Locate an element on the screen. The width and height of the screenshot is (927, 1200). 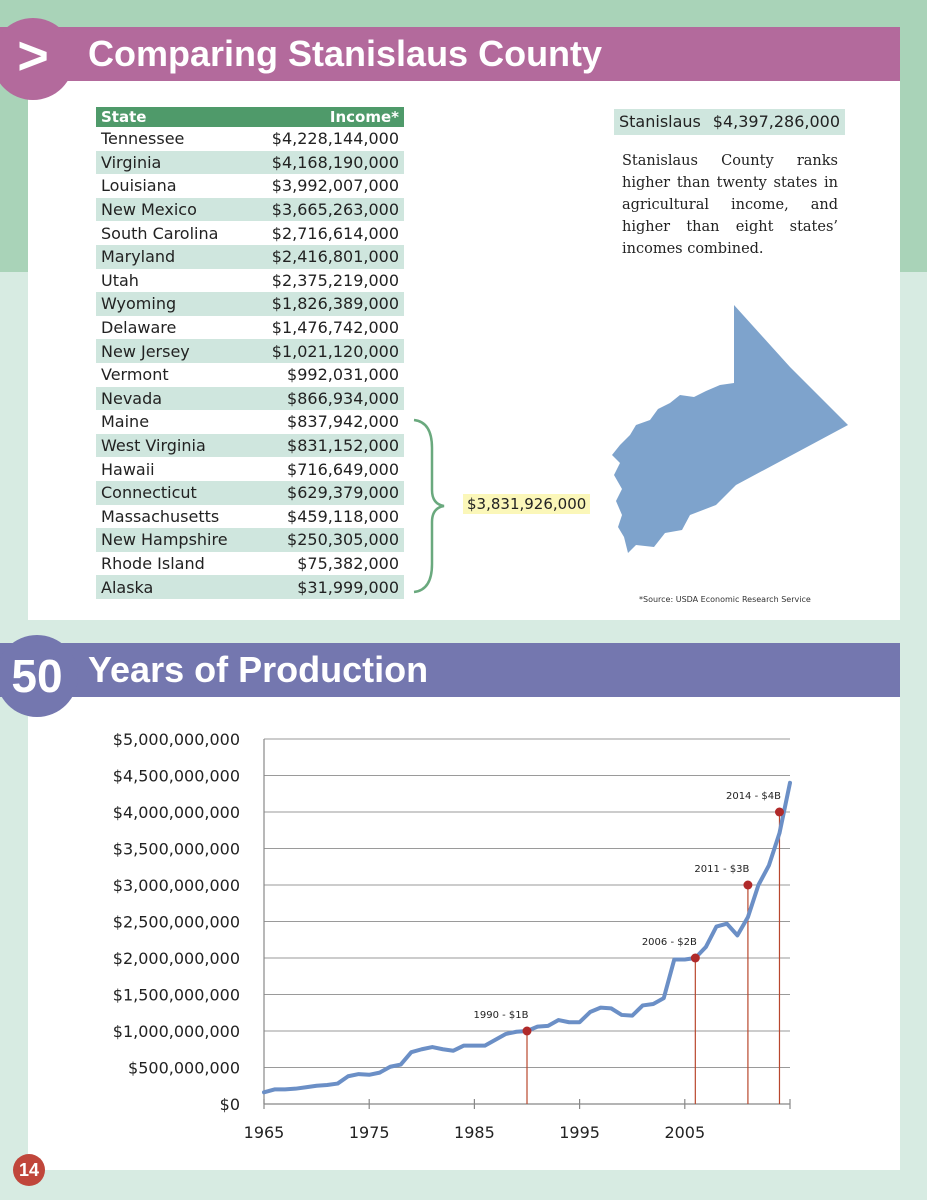
state-name: Tennessee is located at coordinates (143, 139).